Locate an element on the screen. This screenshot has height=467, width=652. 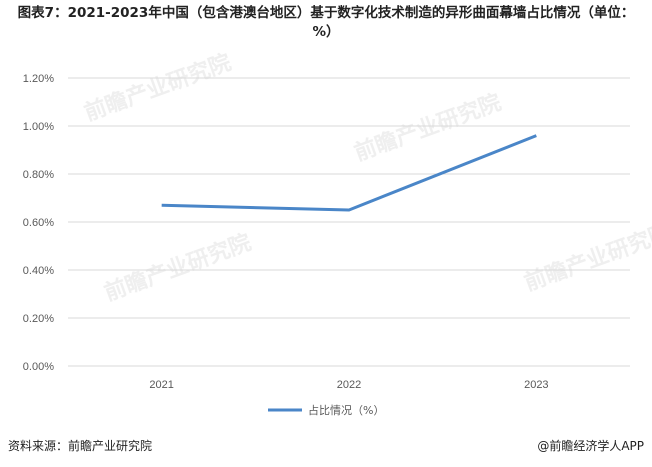
y-tick-label: 0.80% is located at coordinates (38, 175).